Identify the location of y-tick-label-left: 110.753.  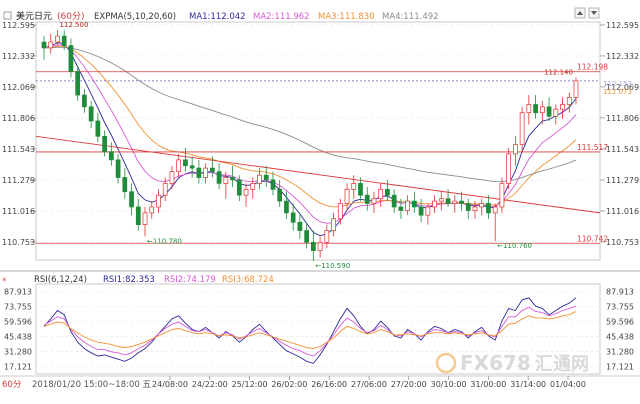
(18, 242).